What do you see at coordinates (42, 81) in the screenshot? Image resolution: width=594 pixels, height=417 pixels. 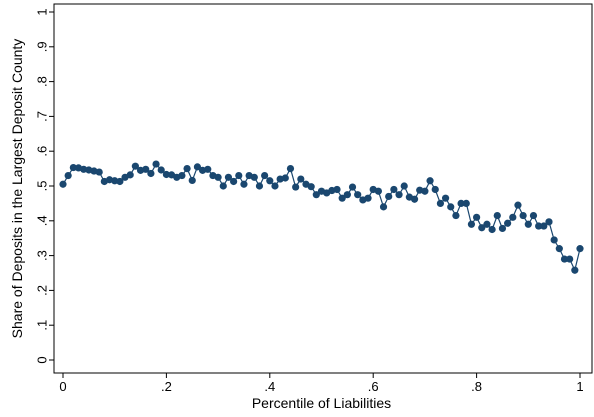 I see `y-tick-label: .8` at bounding box center [42, 81].